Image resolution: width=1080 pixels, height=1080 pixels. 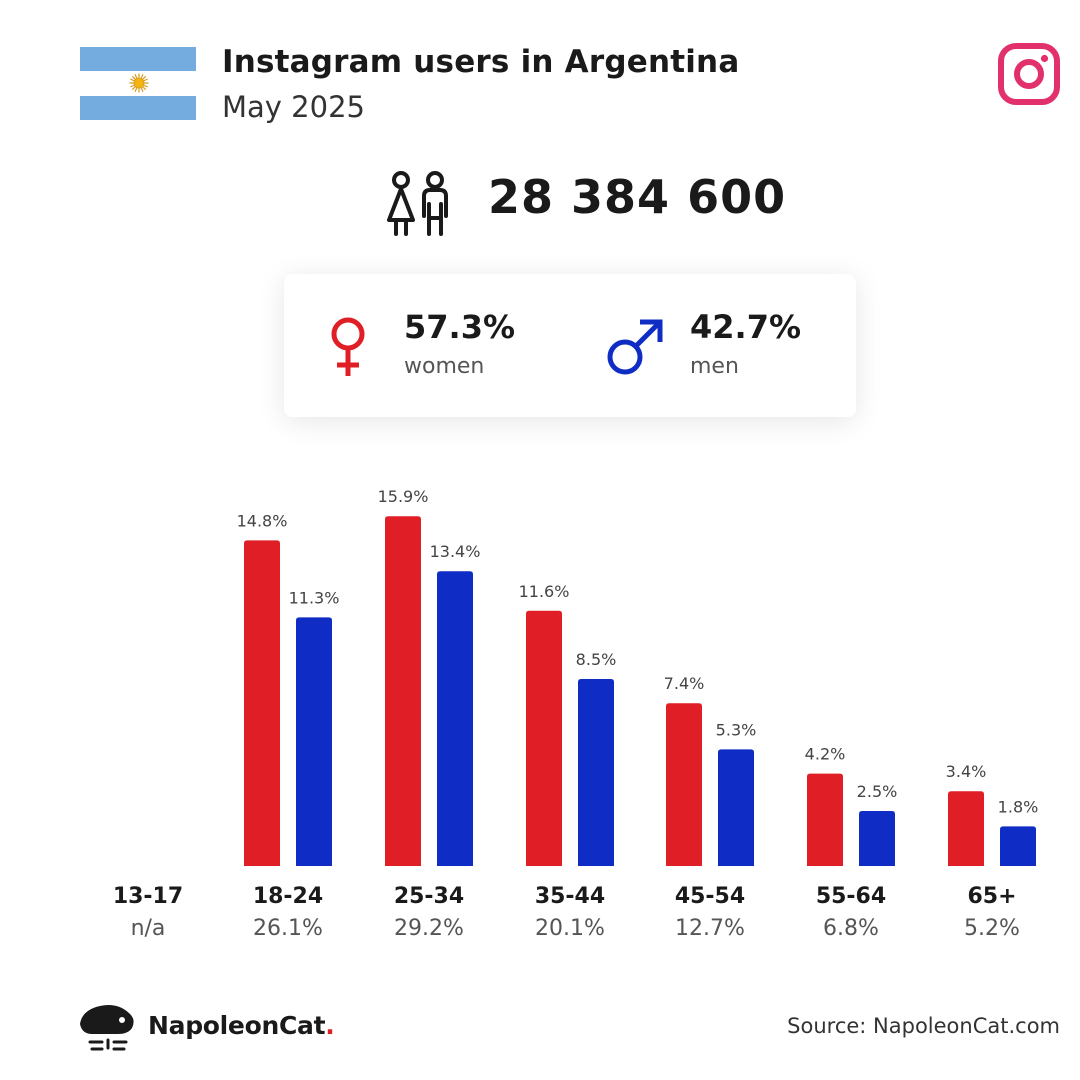 I want to click on bar-label-men-55-64: 2.5%, so click(x=877, y=791).